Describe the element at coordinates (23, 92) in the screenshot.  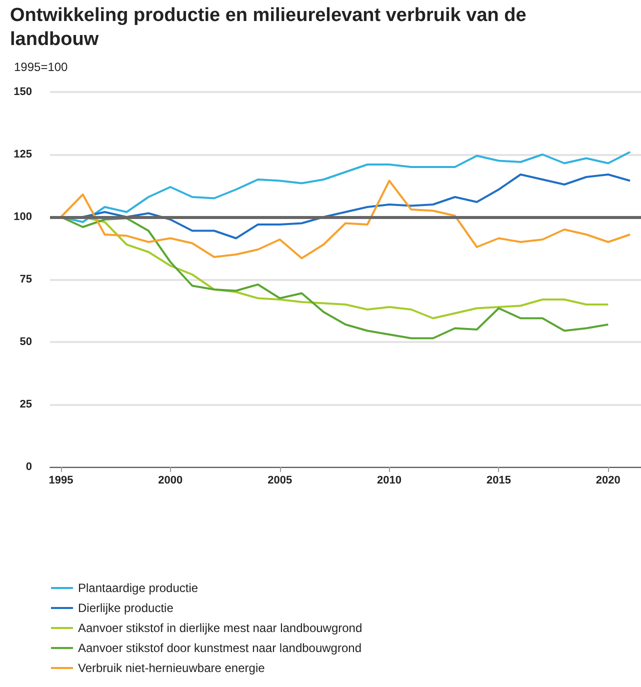
I see `y-tick-label: 150` at that location.